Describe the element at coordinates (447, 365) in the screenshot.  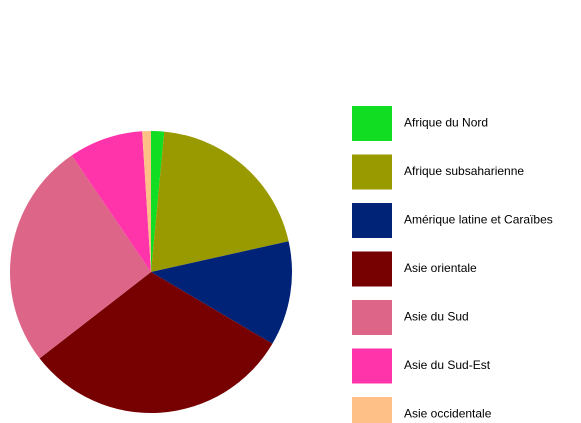
I see `legend-label: Asie du Sud-Est` at that location.